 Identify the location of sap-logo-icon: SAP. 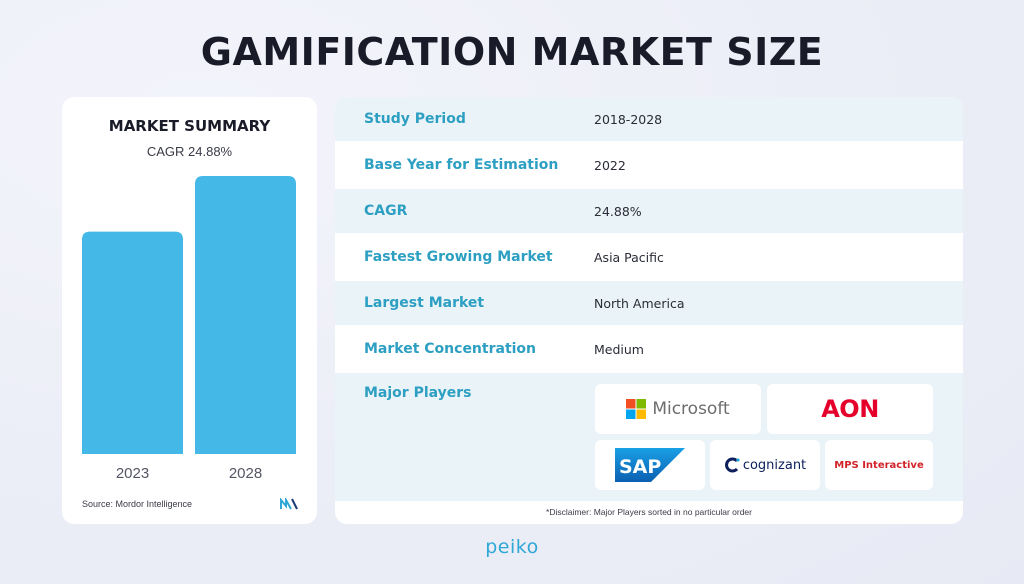
(650, 465).